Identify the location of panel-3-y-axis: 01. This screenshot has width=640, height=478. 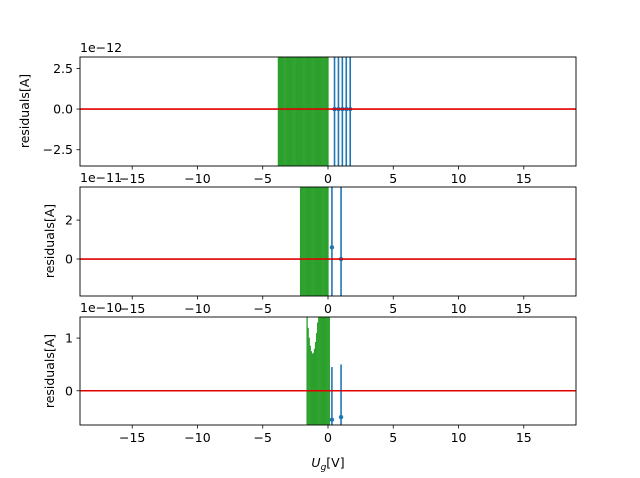
(72, 364).